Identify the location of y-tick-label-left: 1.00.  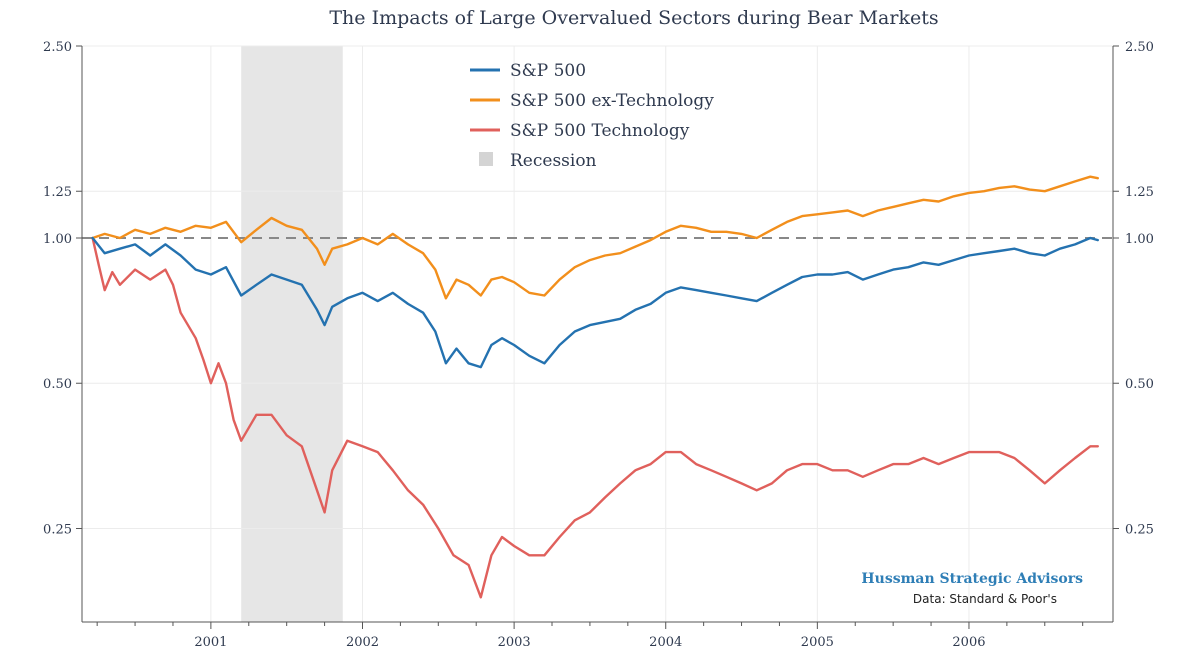
(57, 239).